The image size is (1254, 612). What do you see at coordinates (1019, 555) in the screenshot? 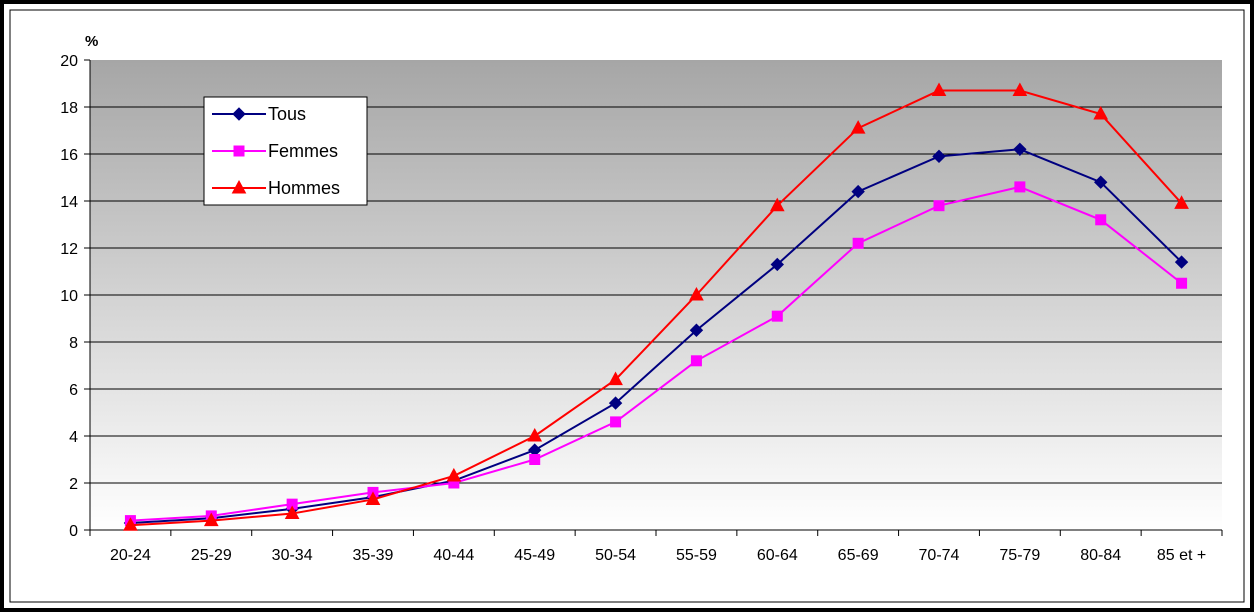
I see `x-tick-label: 75-79` at bounding box center [1019, 555].